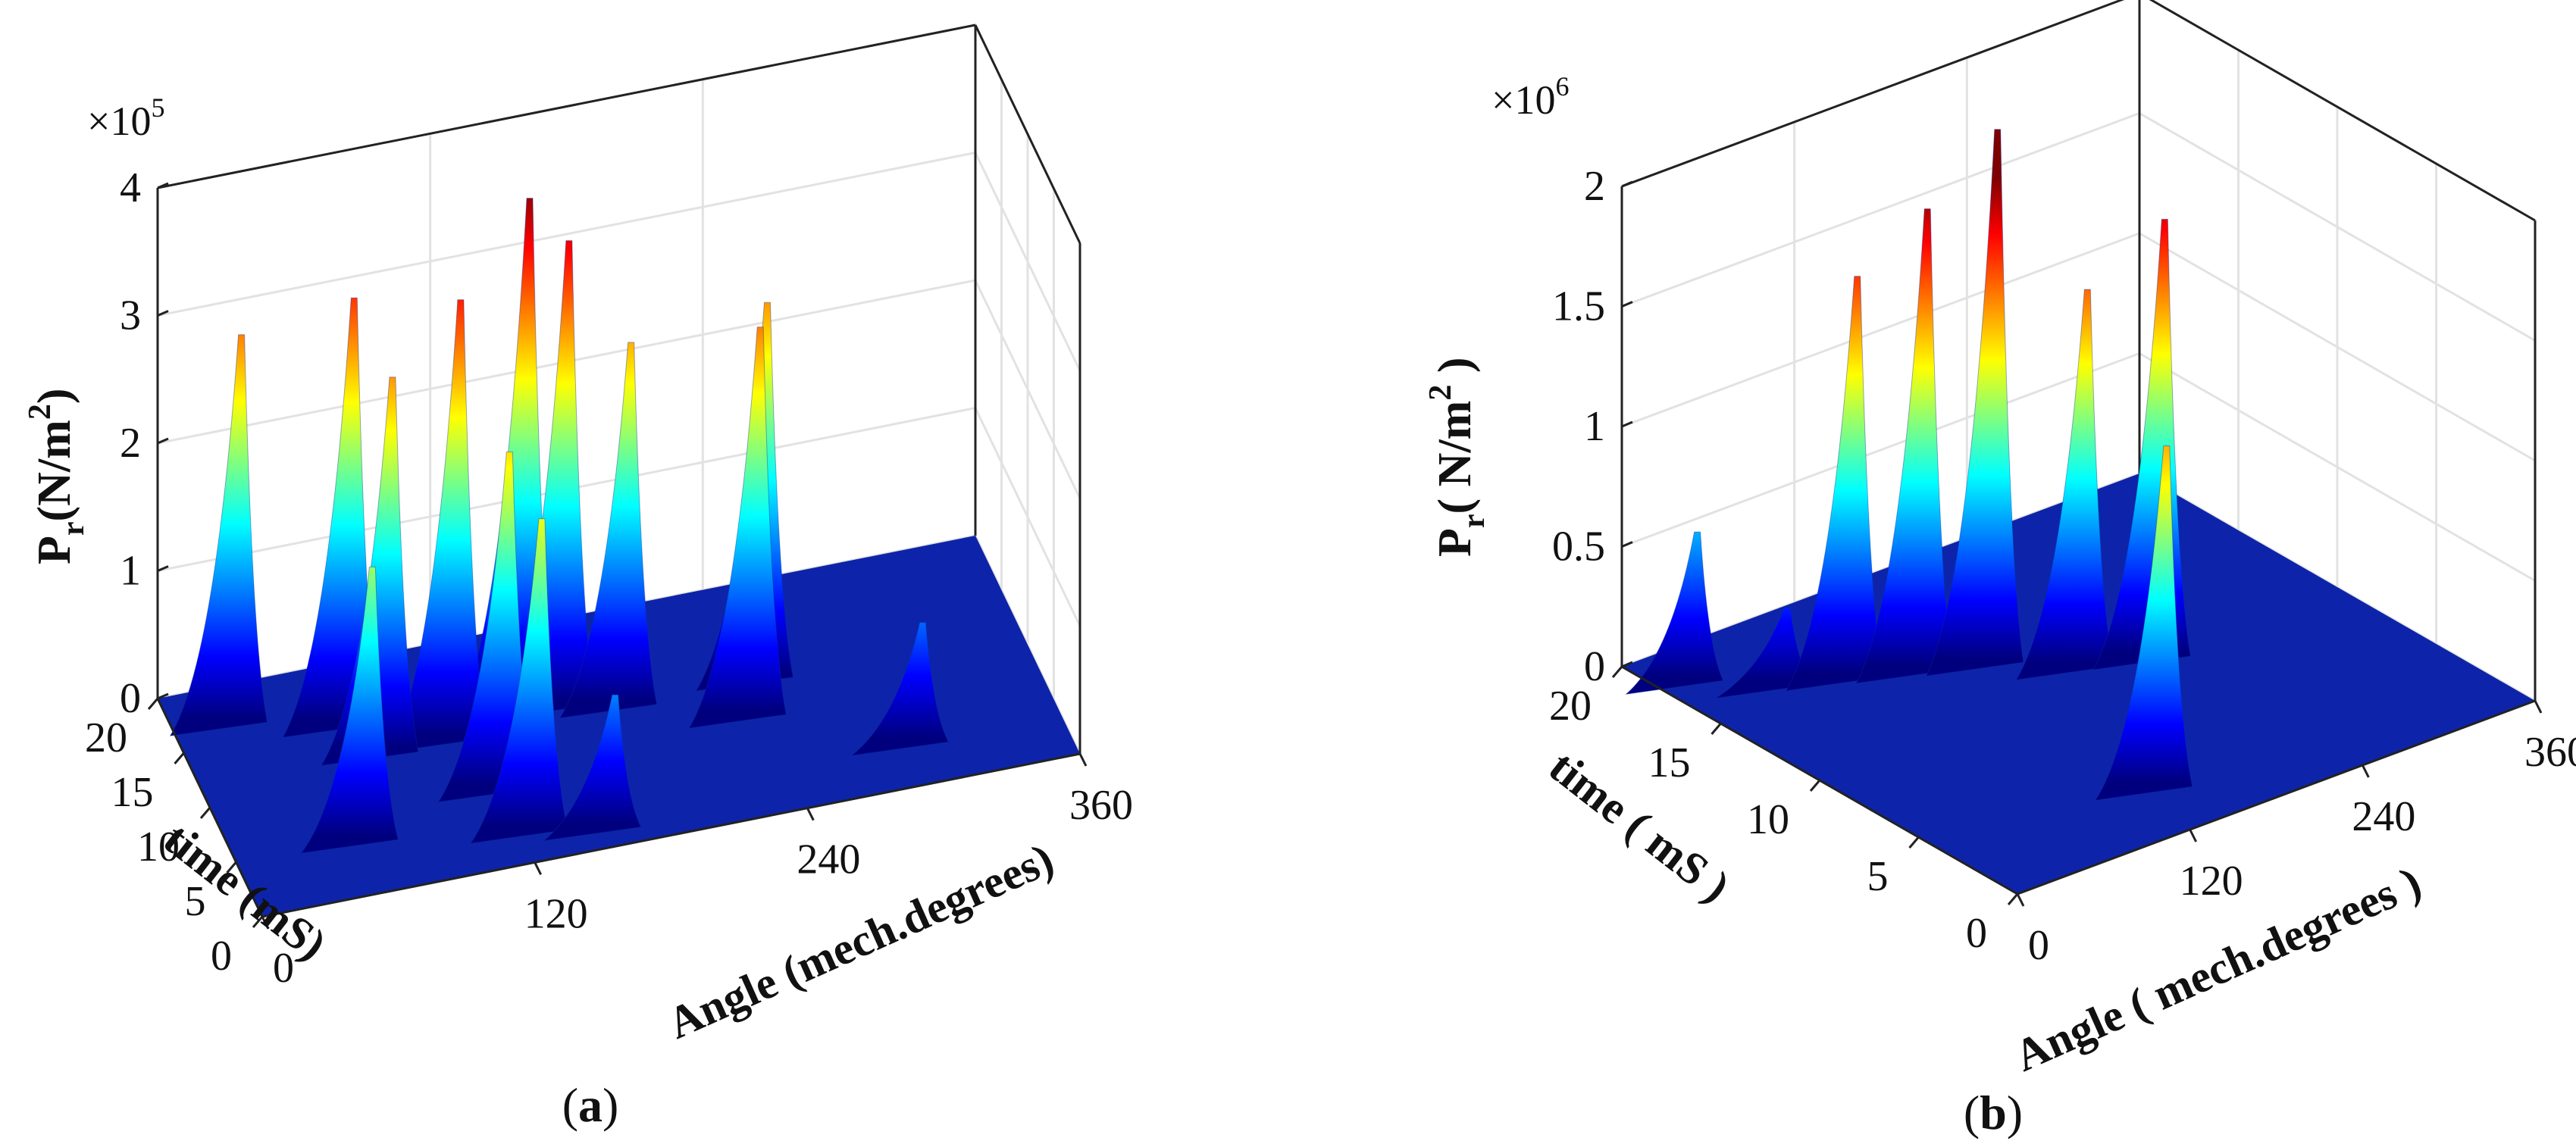 The image size is (2576, 1144). I want to click on y-tick-label: 5, so click(195, 902).